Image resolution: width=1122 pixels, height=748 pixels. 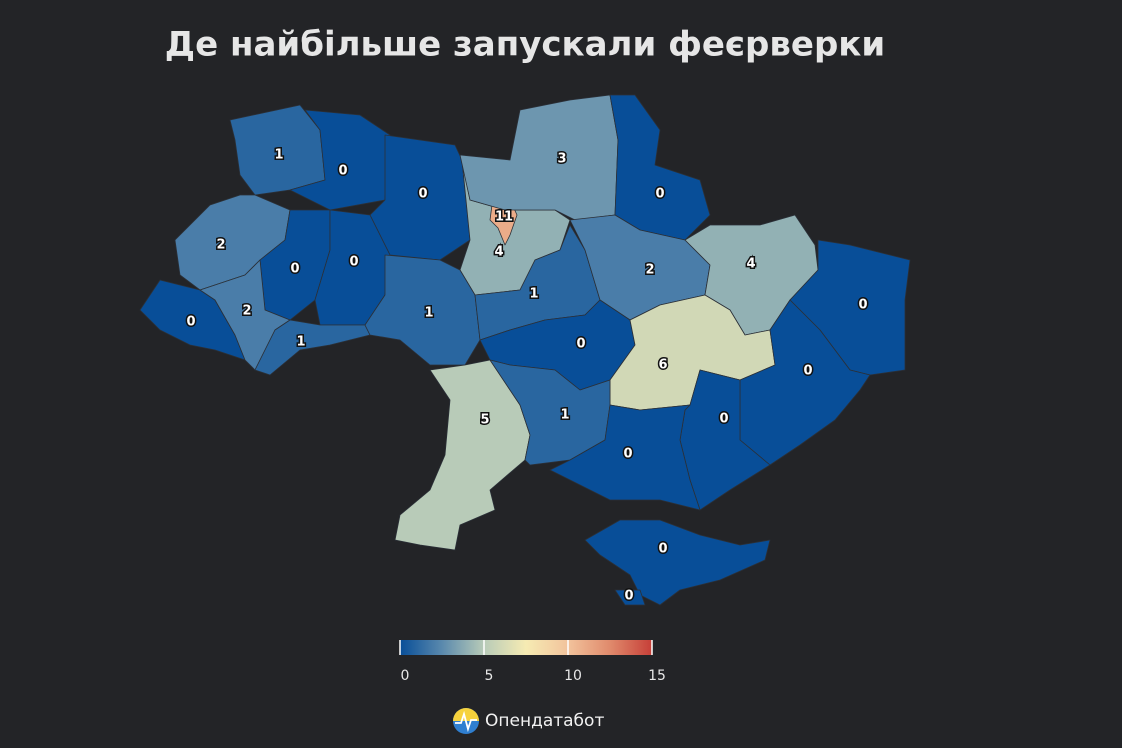 What do you see at coordinates (657, 676) in the screenshot?
I see `colorbar-tick-label: 15` at bounding box center [657, 676].